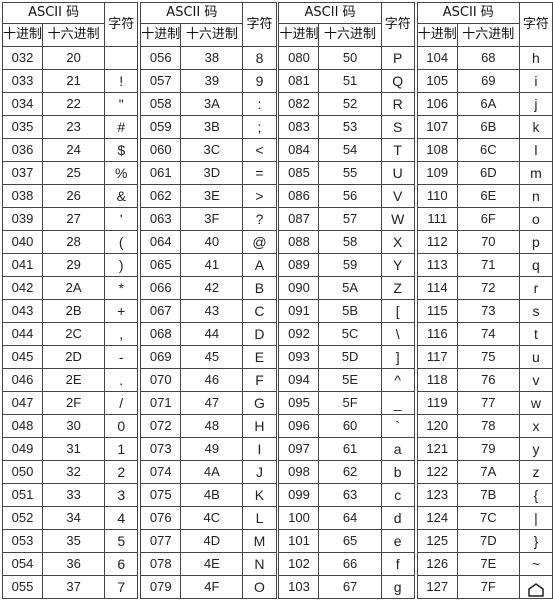  I want to click on table-row: 058 3A:, so click(208, 104).